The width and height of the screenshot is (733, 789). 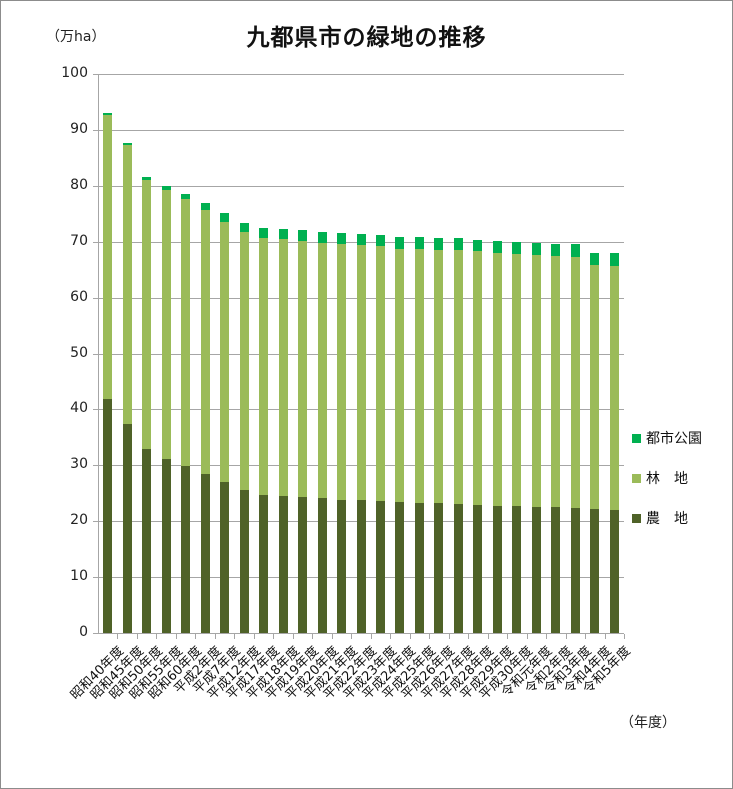 I want to click on y-tick-label: 10, so click(x=79, y=576).